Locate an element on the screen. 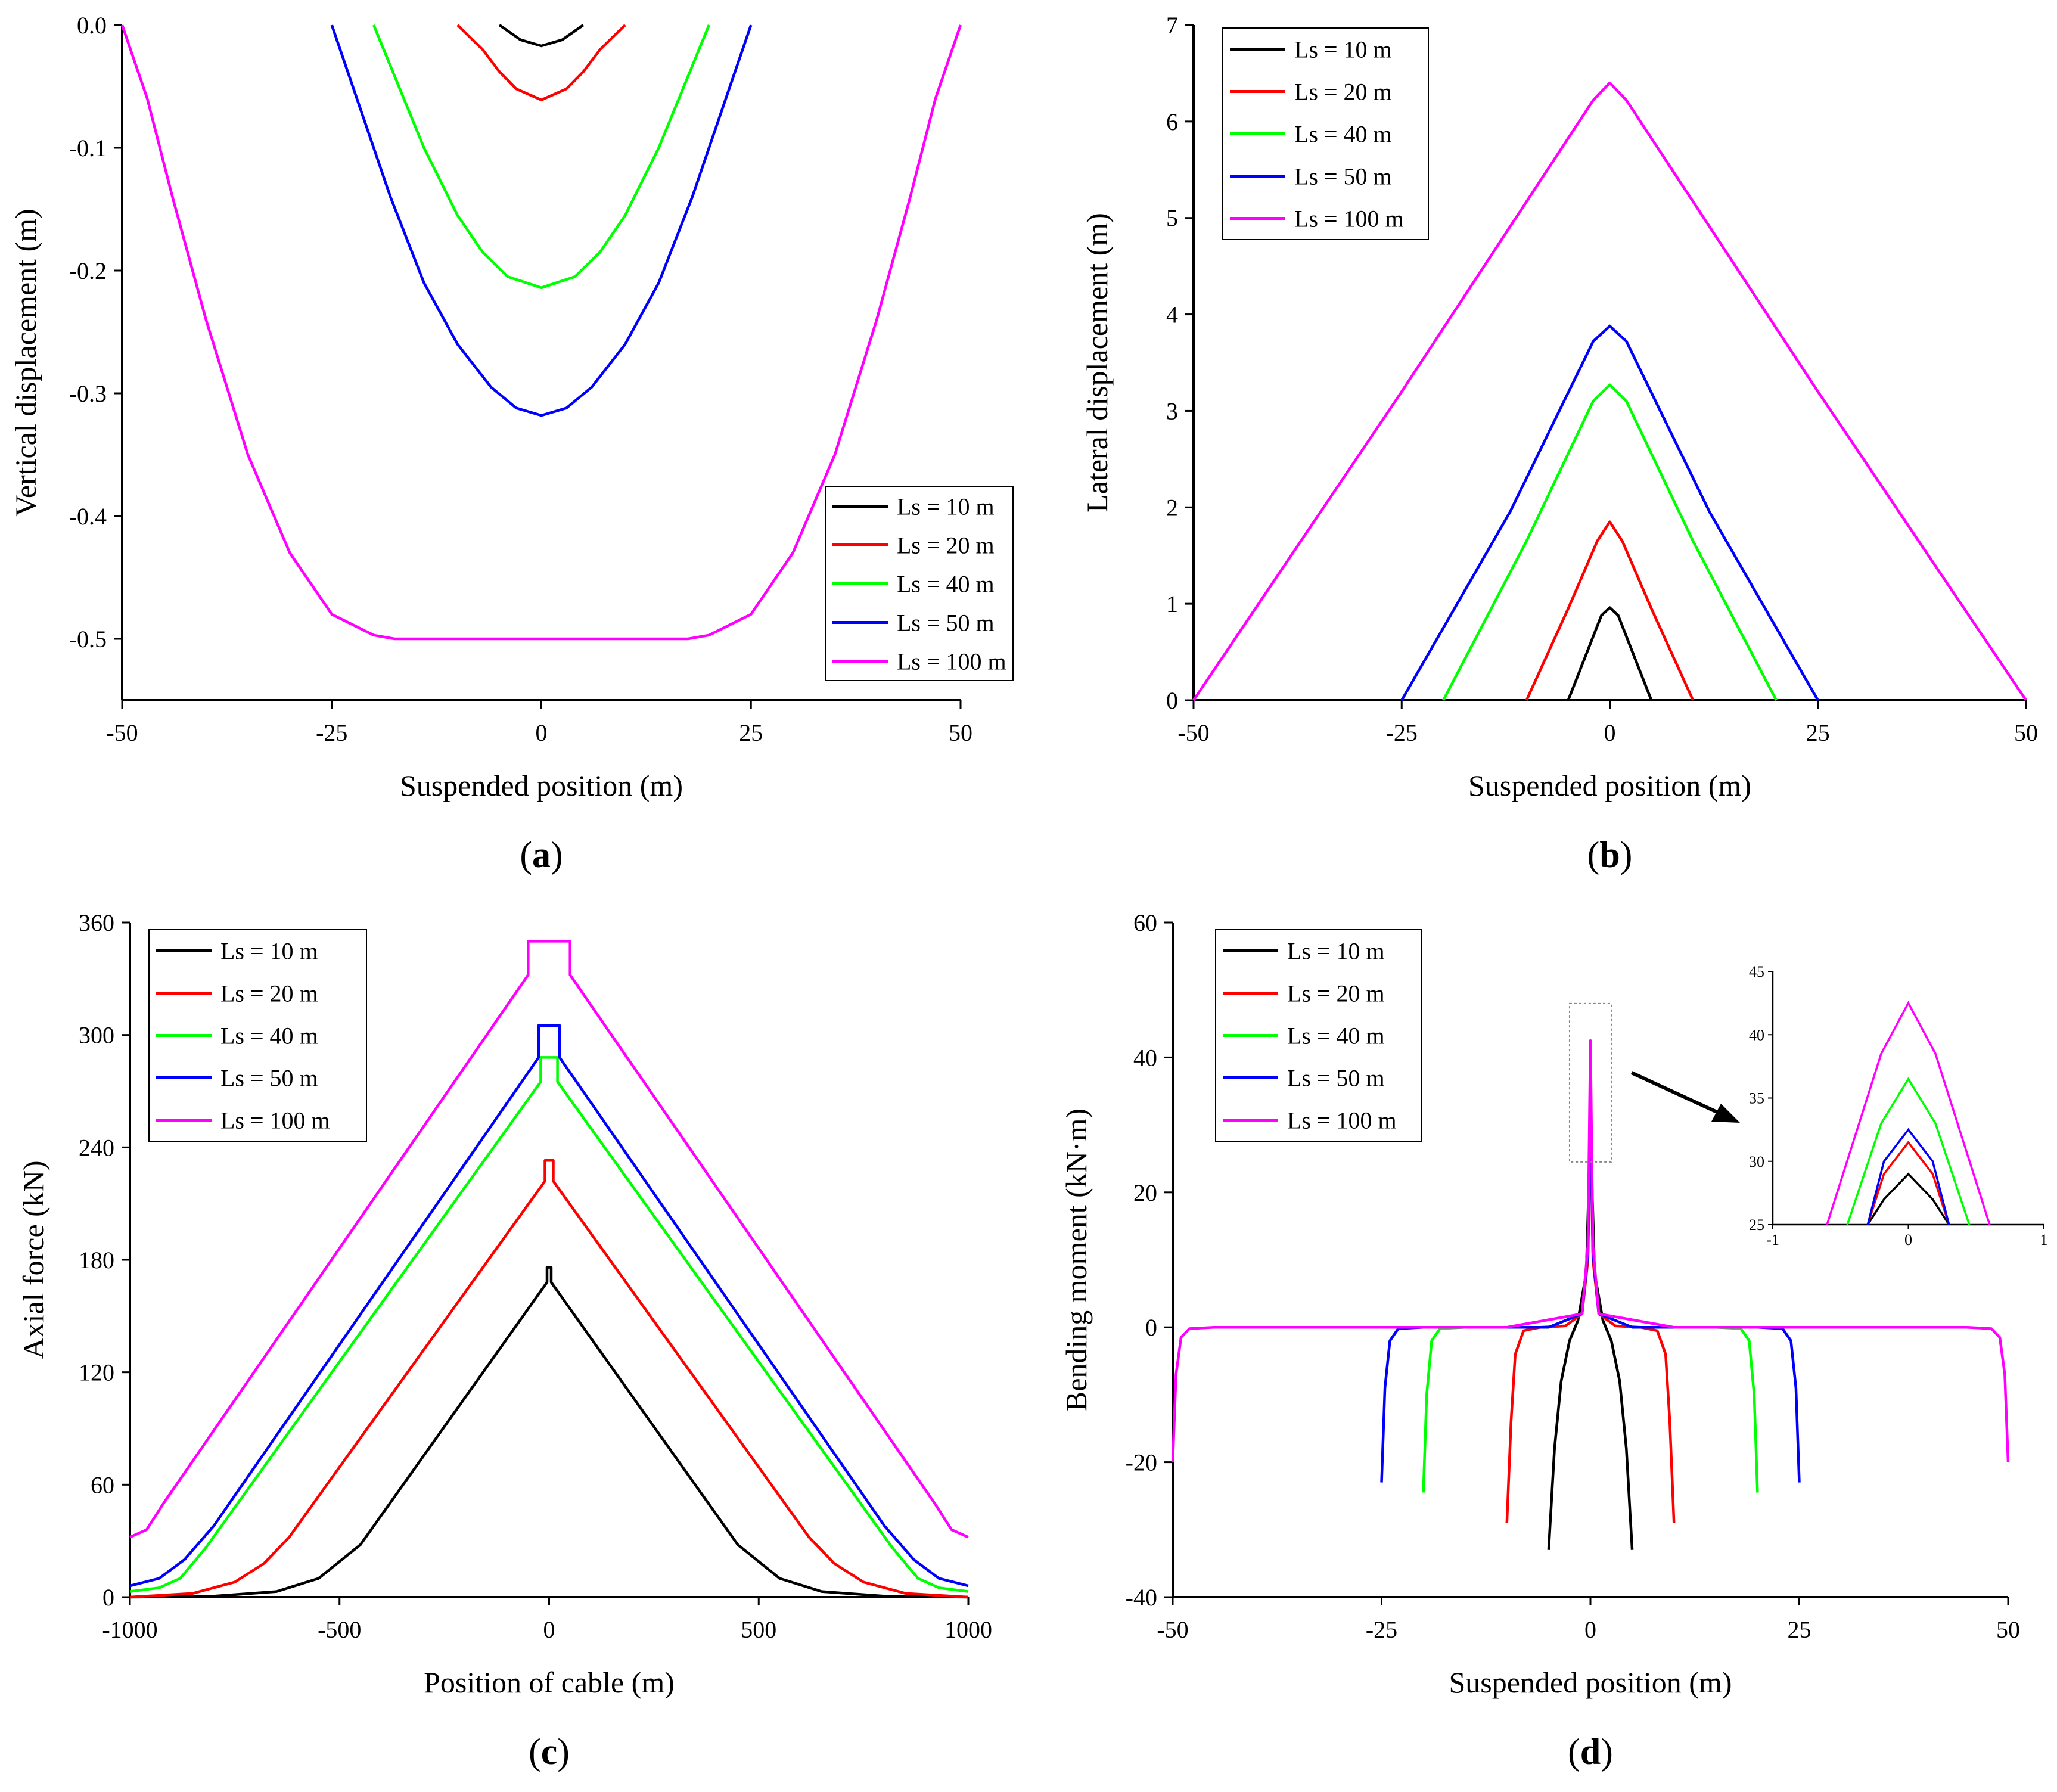 The width and height of the screenshot is (2057, 1792). x-axis-label: Position of cable (m) is located at coordinates (549, 1682).